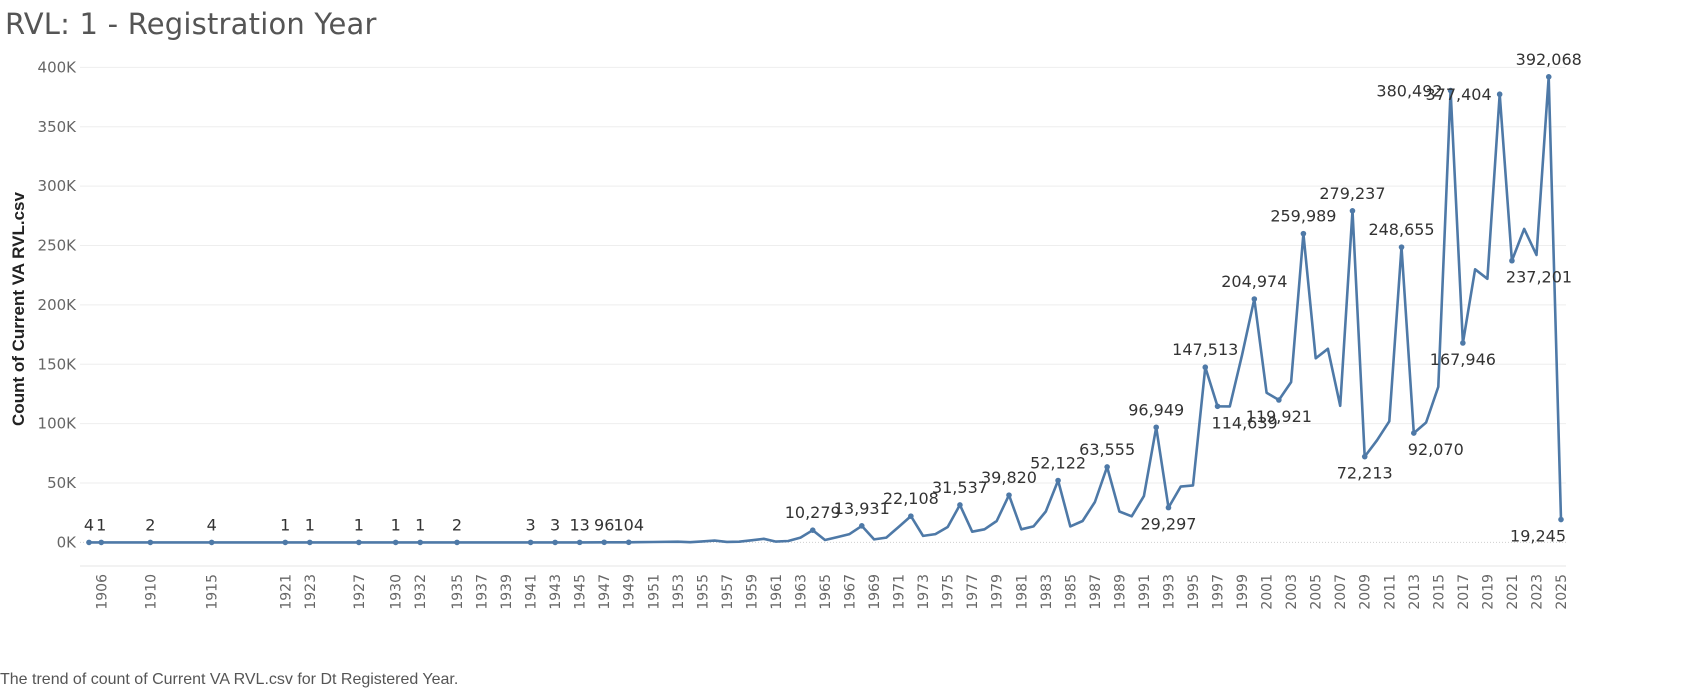 The width and height of the screenshot is (1699, 695). I want to click on y-tick-label: 100K, so click(58, 424).